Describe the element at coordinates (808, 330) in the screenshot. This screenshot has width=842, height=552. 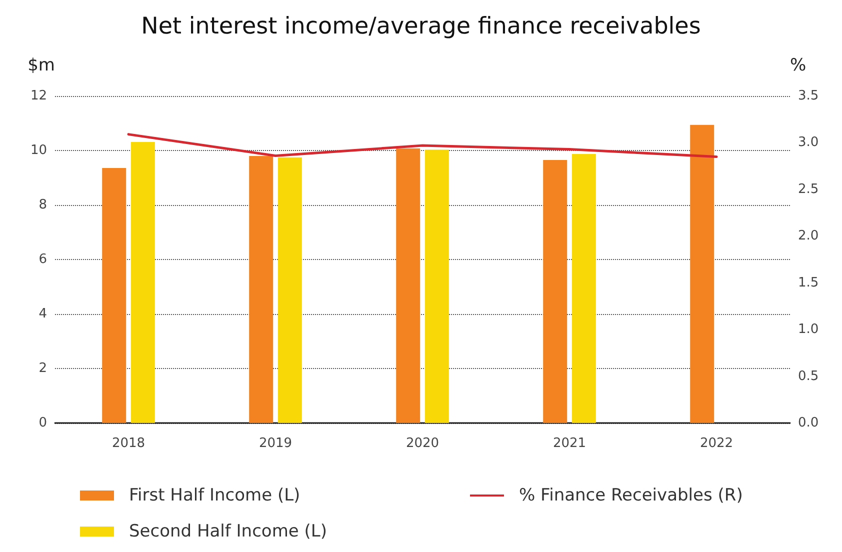
I see `y2-tick-label: 1.0` at that location.